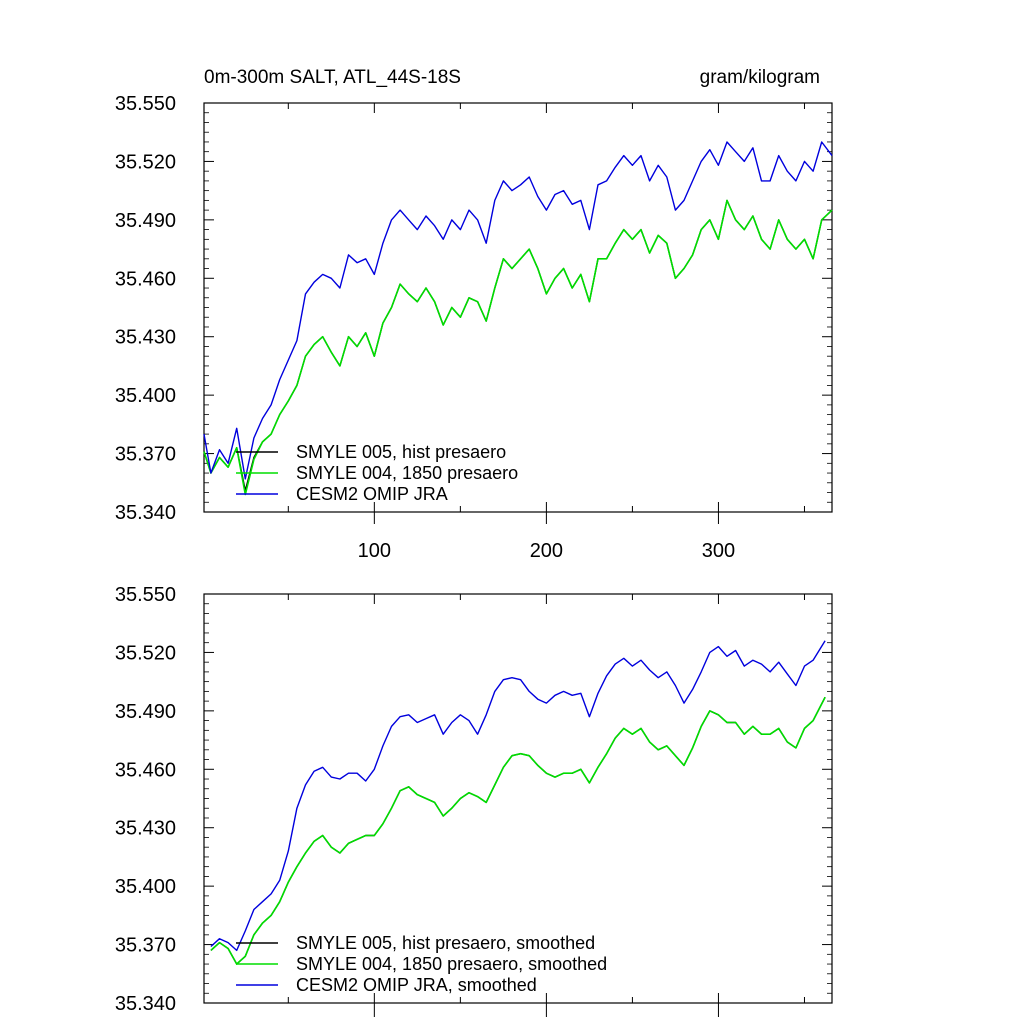  Describe the element at coordinates (145, 829) in the screenshot. I see `bottom-y-tick-label: 35.430` at that location.